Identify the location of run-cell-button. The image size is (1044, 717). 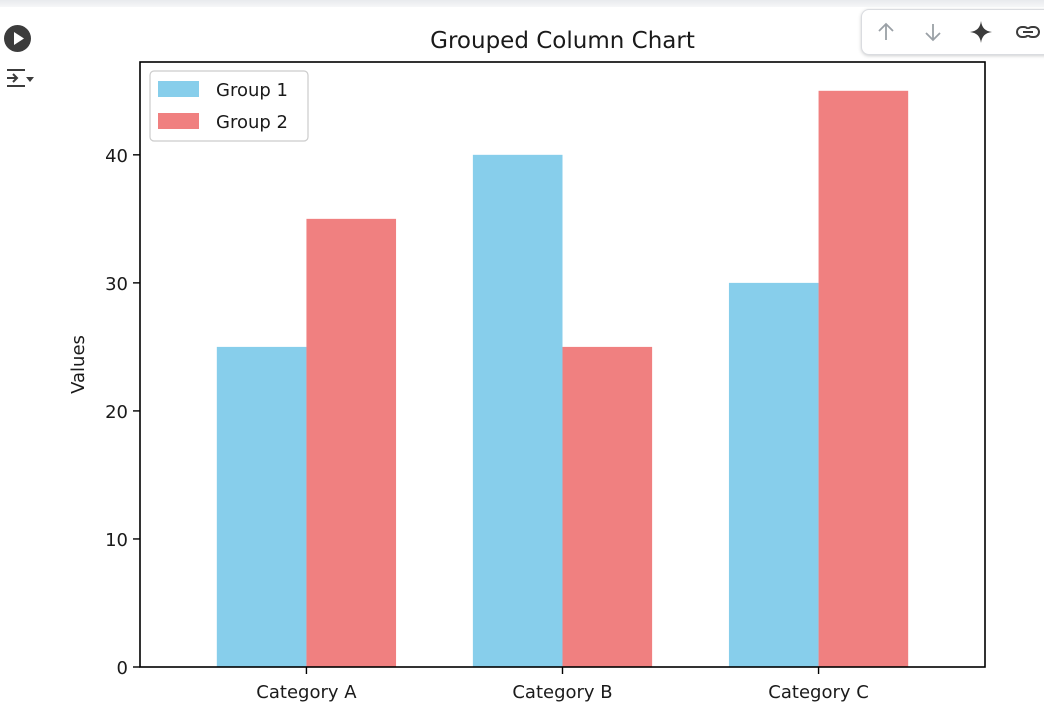
(17, 38).